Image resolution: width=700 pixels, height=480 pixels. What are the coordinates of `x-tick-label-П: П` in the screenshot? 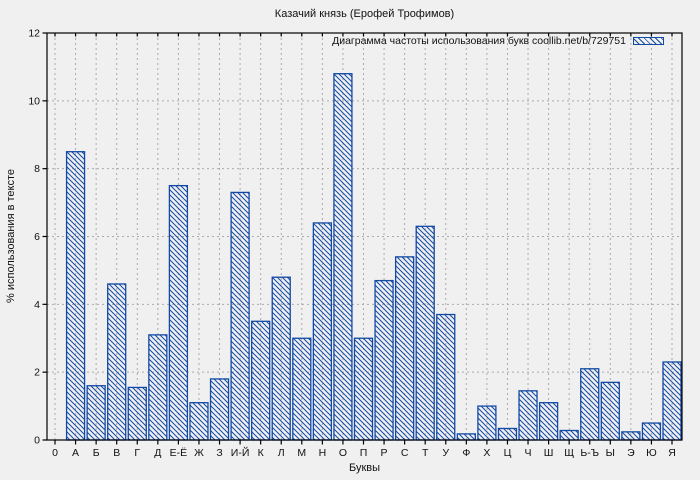 It's located at (364, 453).